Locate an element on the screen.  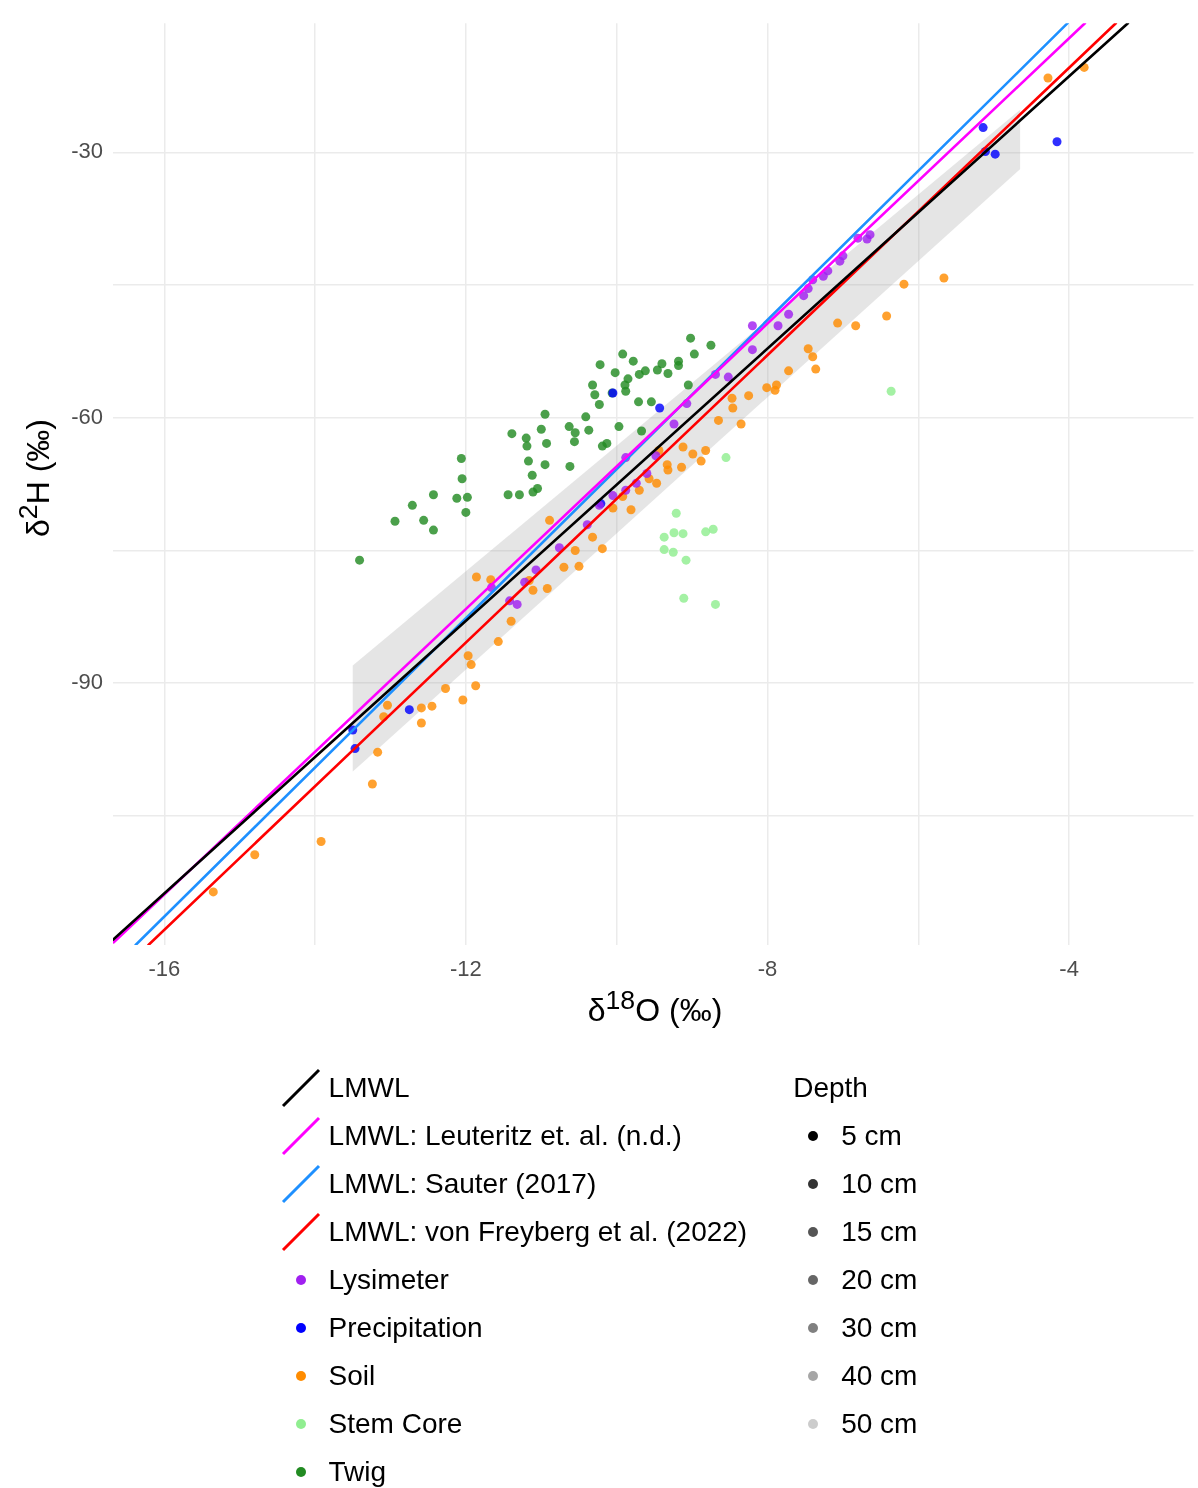
legend-label: LMWL: Sauter (2017) is located at coordinates (462, 1184).